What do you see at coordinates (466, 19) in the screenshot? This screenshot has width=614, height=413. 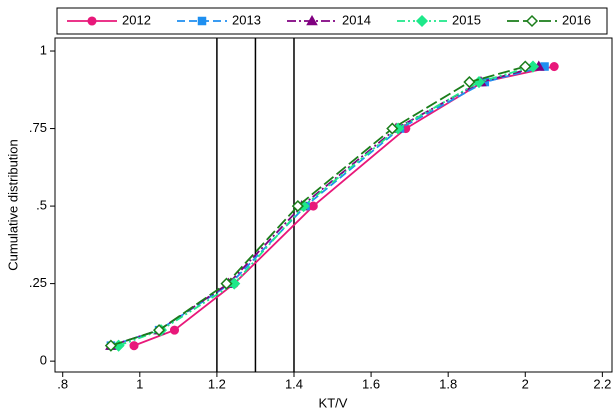 I see `legend-label: 2015` at bounding box center [466, 19].